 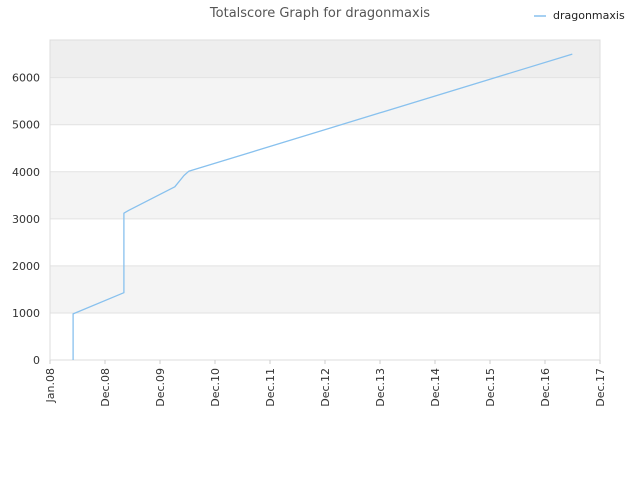 I want to click on x-tick-label: Dec.17, so click(x=600, y=387).